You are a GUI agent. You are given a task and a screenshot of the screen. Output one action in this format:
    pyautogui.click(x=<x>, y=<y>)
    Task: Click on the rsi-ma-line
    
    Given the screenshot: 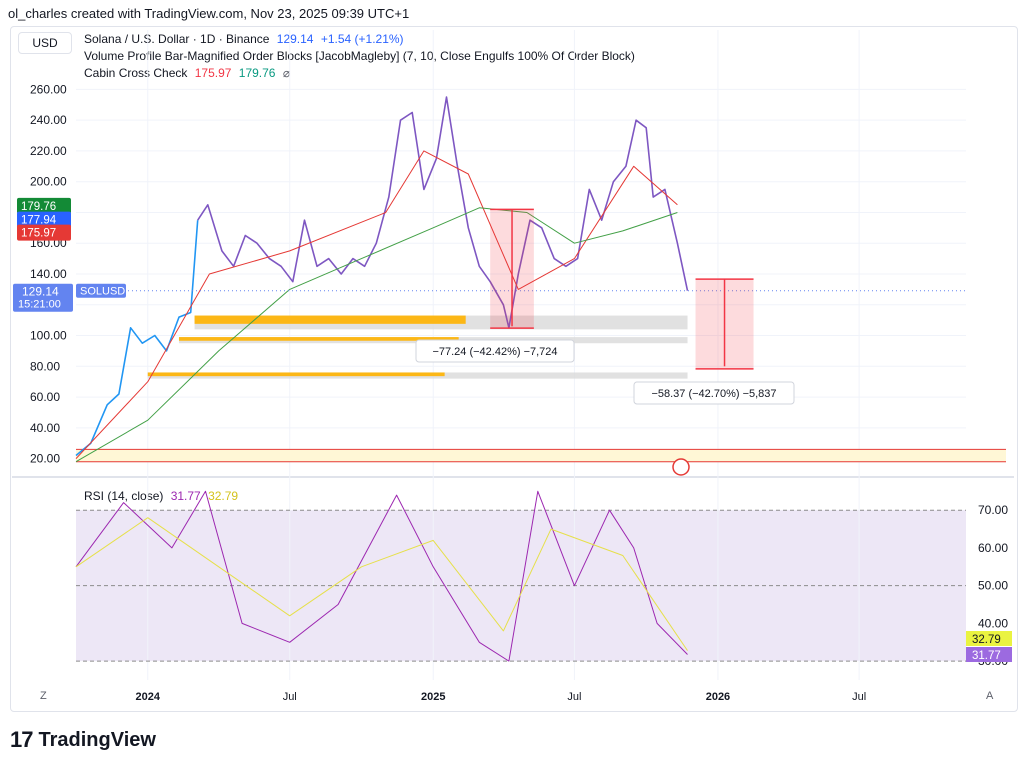 What is the action you would take?
    pyautogui.click(x=381, y=584)
    